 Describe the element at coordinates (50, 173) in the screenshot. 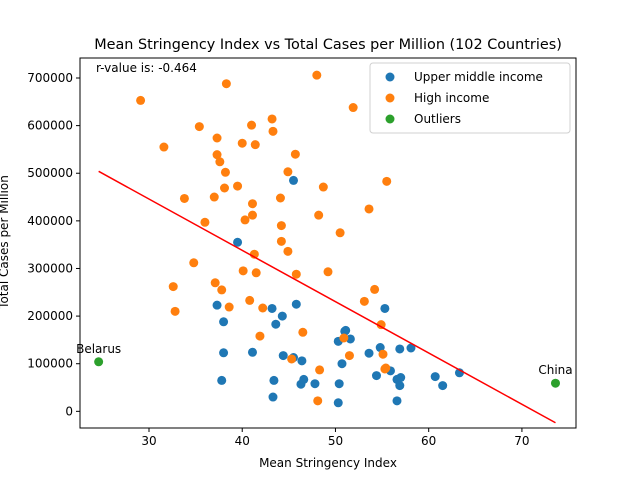

I see `y-tick-label: 500000` at that location.